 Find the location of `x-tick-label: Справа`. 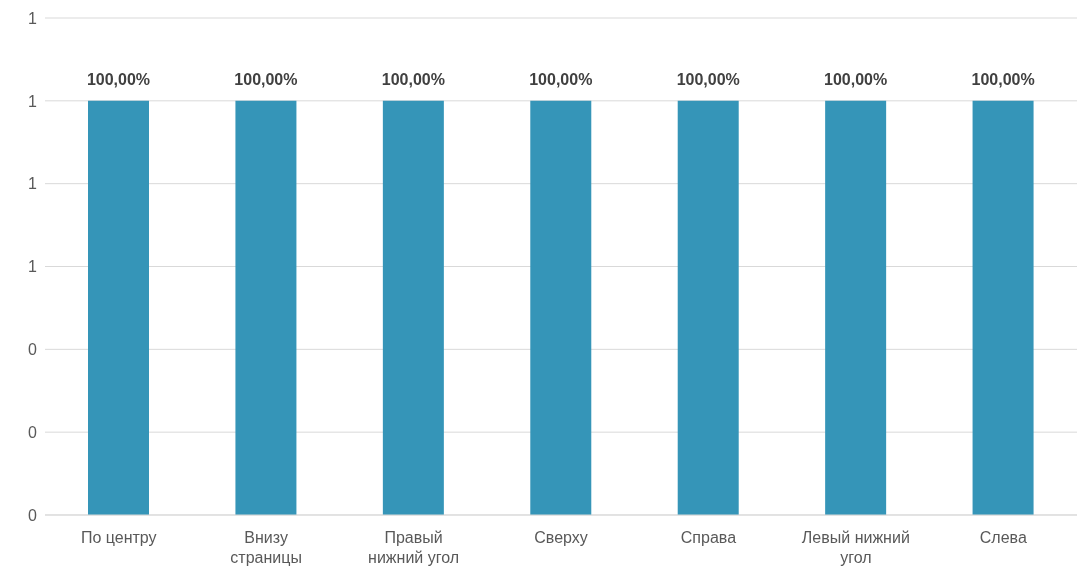

x-tick-label: Справа is located at coordinates (708, 537).